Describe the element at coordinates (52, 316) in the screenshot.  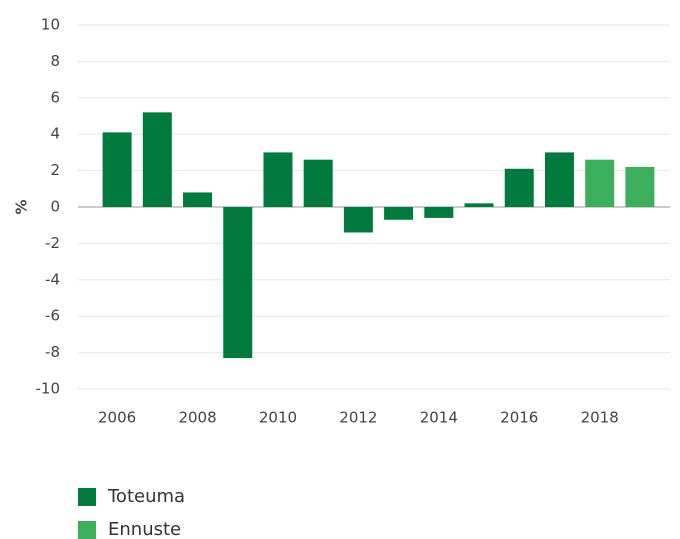
I see `y-tick-label: -6` at that location.